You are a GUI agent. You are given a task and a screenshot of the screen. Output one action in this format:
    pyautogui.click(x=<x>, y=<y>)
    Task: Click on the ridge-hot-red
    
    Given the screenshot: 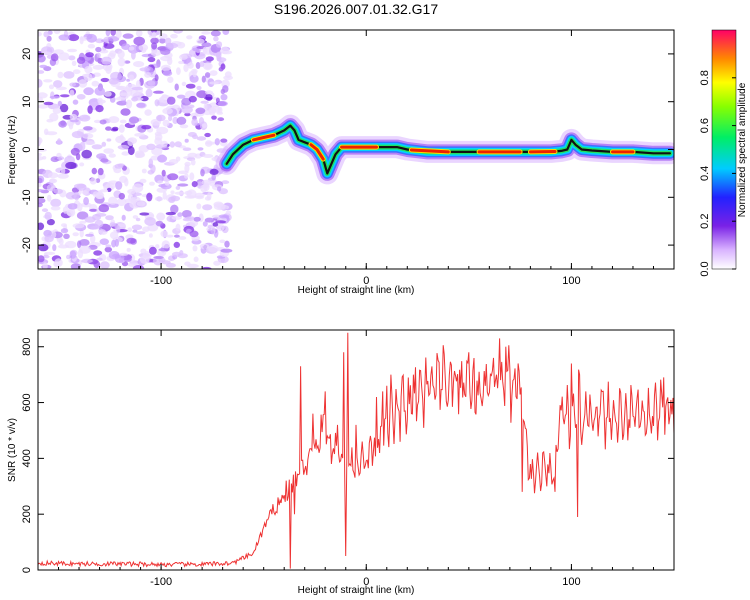 What is the action you would take?
    pyautogui.click(x=429, y=151)
    